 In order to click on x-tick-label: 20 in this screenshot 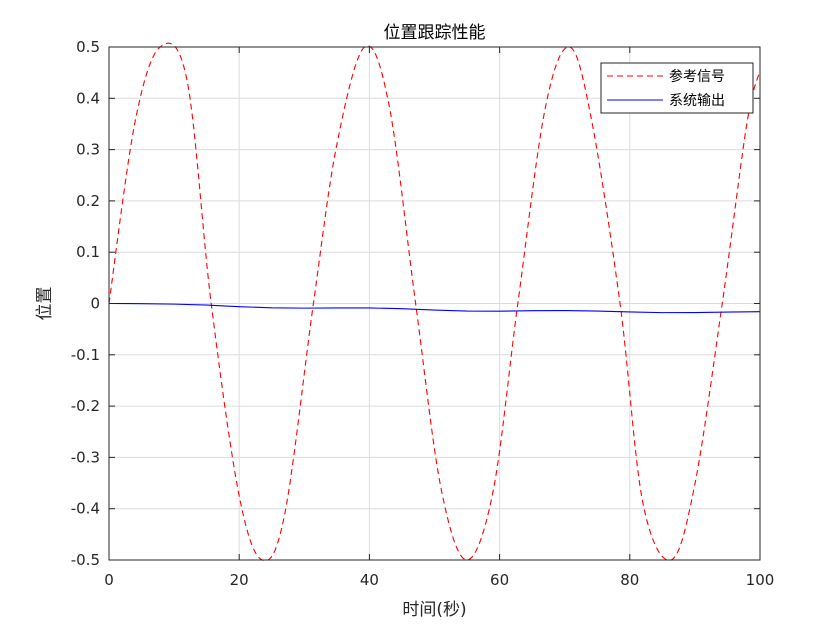, I will do `click(239, 580)`.